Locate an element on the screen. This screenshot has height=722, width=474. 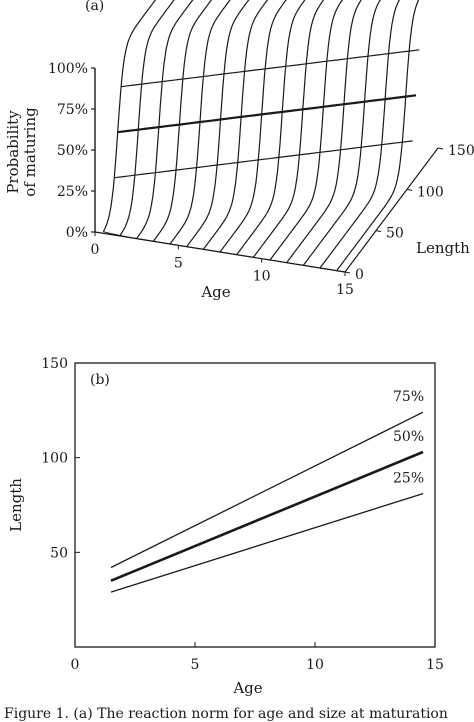
surface-contour-25pct is located at coordinates (263, 159).